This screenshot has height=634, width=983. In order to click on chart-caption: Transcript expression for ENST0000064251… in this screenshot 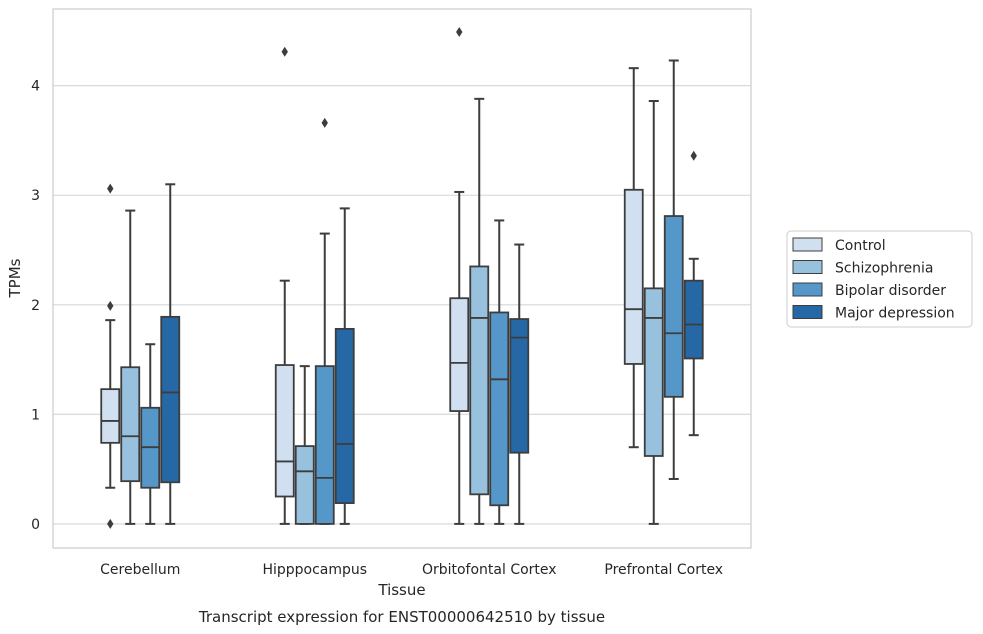, I will do `click(401, 617)`.